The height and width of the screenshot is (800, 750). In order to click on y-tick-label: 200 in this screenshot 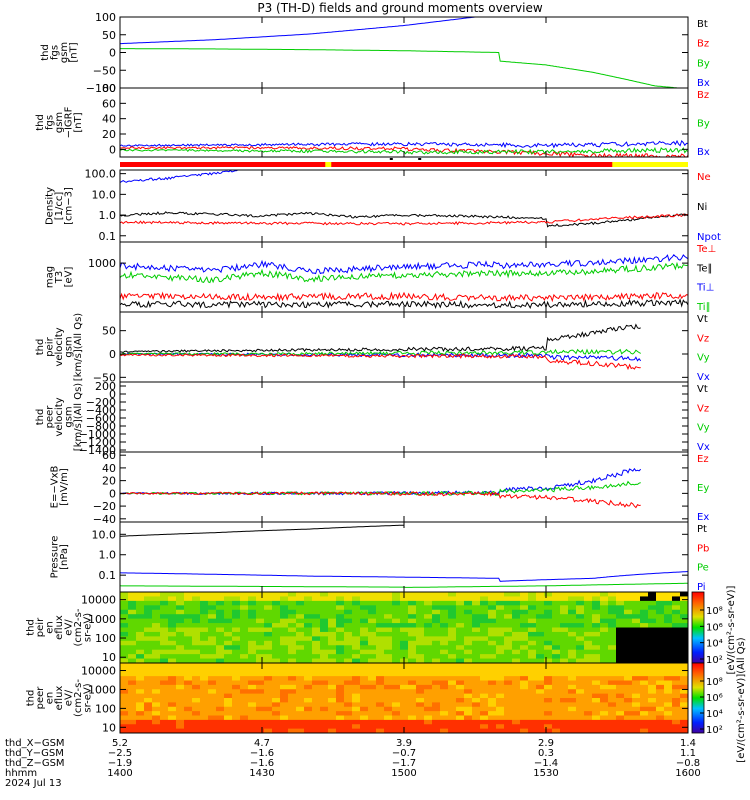, I will do `click(105, 386)`.